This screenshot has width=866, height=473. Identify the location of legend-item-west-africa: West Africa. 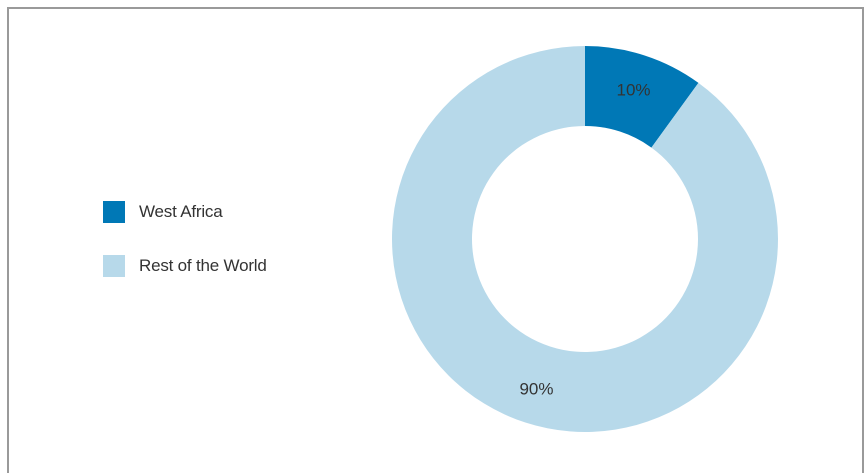
(185, 212).